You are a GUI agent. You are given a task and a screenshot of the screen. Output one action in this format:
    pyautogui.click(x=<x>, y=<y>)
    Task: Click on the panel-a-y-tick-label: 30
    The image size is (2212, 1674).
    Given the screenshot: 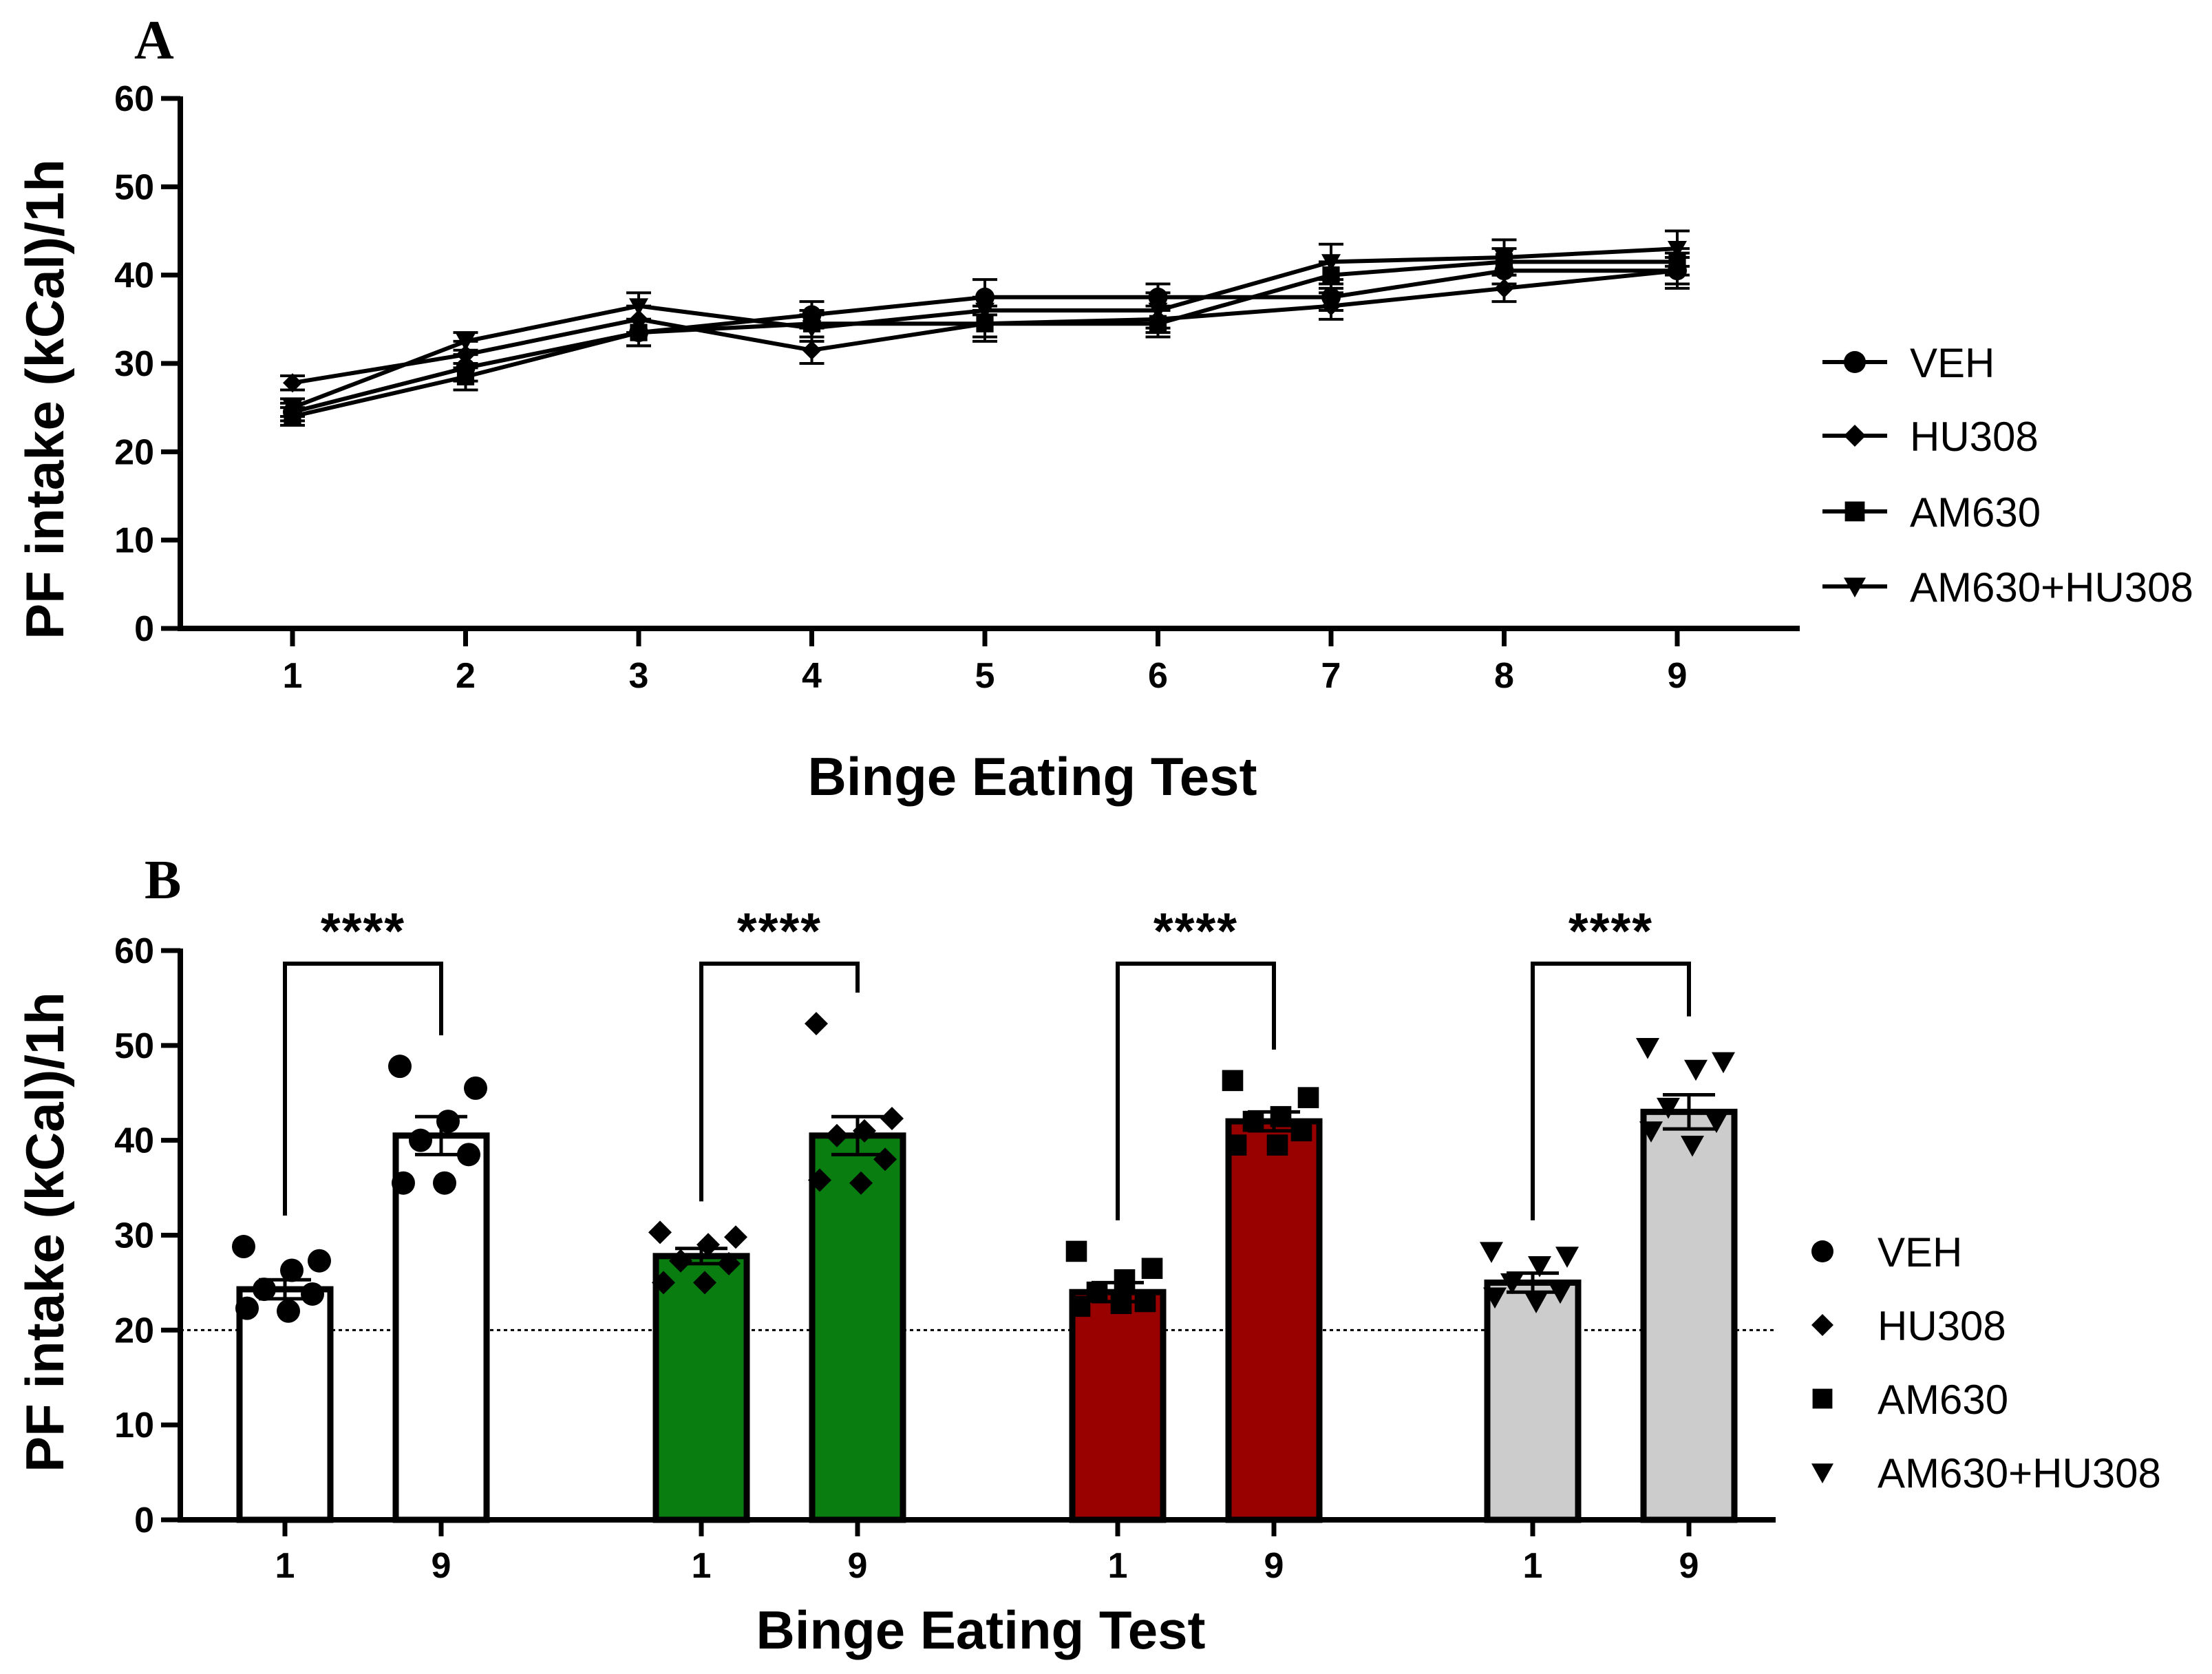 What is the action you would take?
    pyautogui.click(x=134, y=364)
    